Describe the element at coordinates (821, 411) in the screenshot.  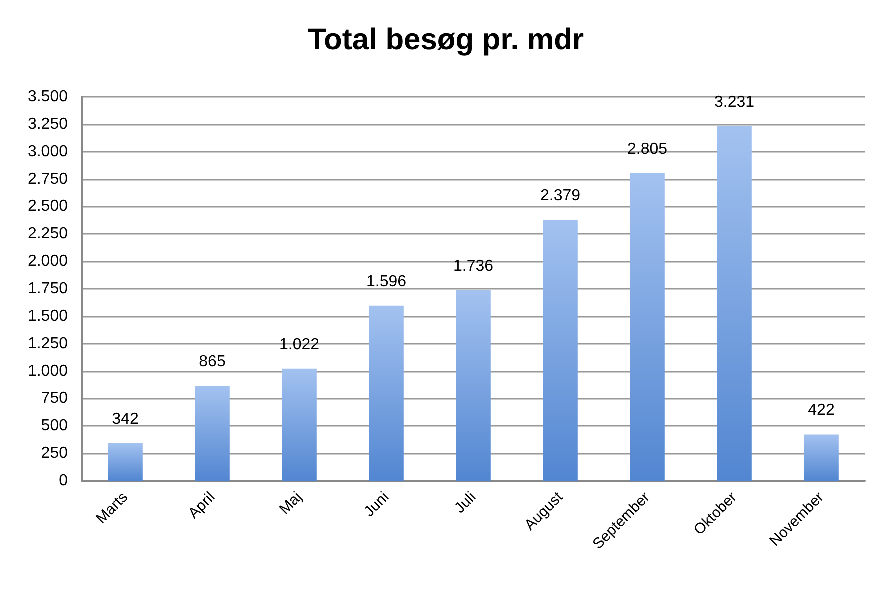
I see `data-label: 422` at that location.